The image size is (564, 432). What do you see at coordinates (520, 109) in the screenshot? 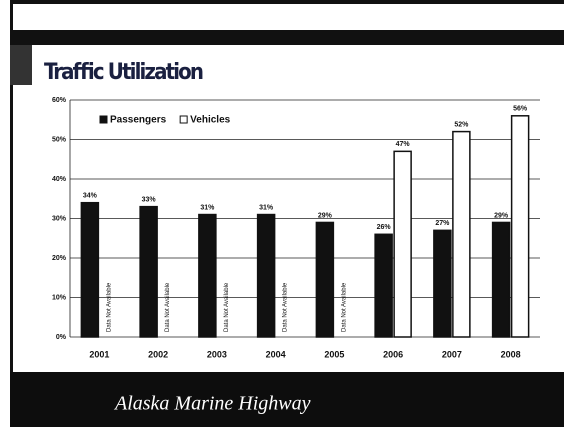
I see `value-label: 56%` at bounding box center [520, 109].